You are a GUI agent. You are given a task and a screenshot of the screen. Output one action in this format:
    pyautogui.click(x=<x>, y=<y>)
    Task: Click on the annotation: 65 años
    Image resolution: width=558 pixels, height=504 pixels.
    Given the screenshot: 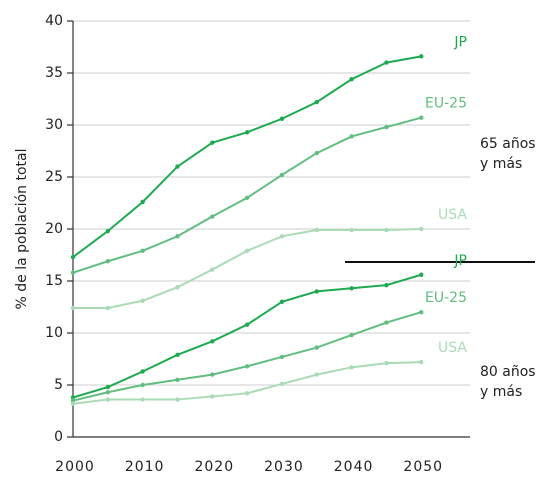 What is the action you would take?
    pyautogui.click(x=508, y=144)
    